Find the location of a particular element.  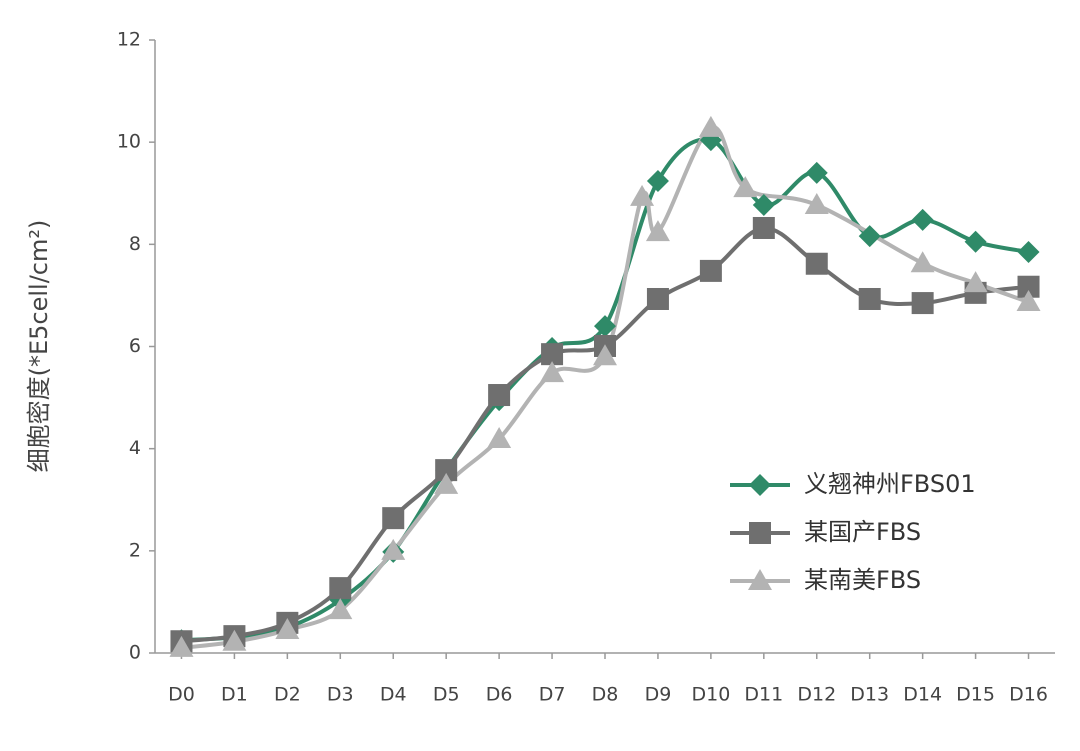

y-tick-label: 4 is located at coordinates (135, 448).